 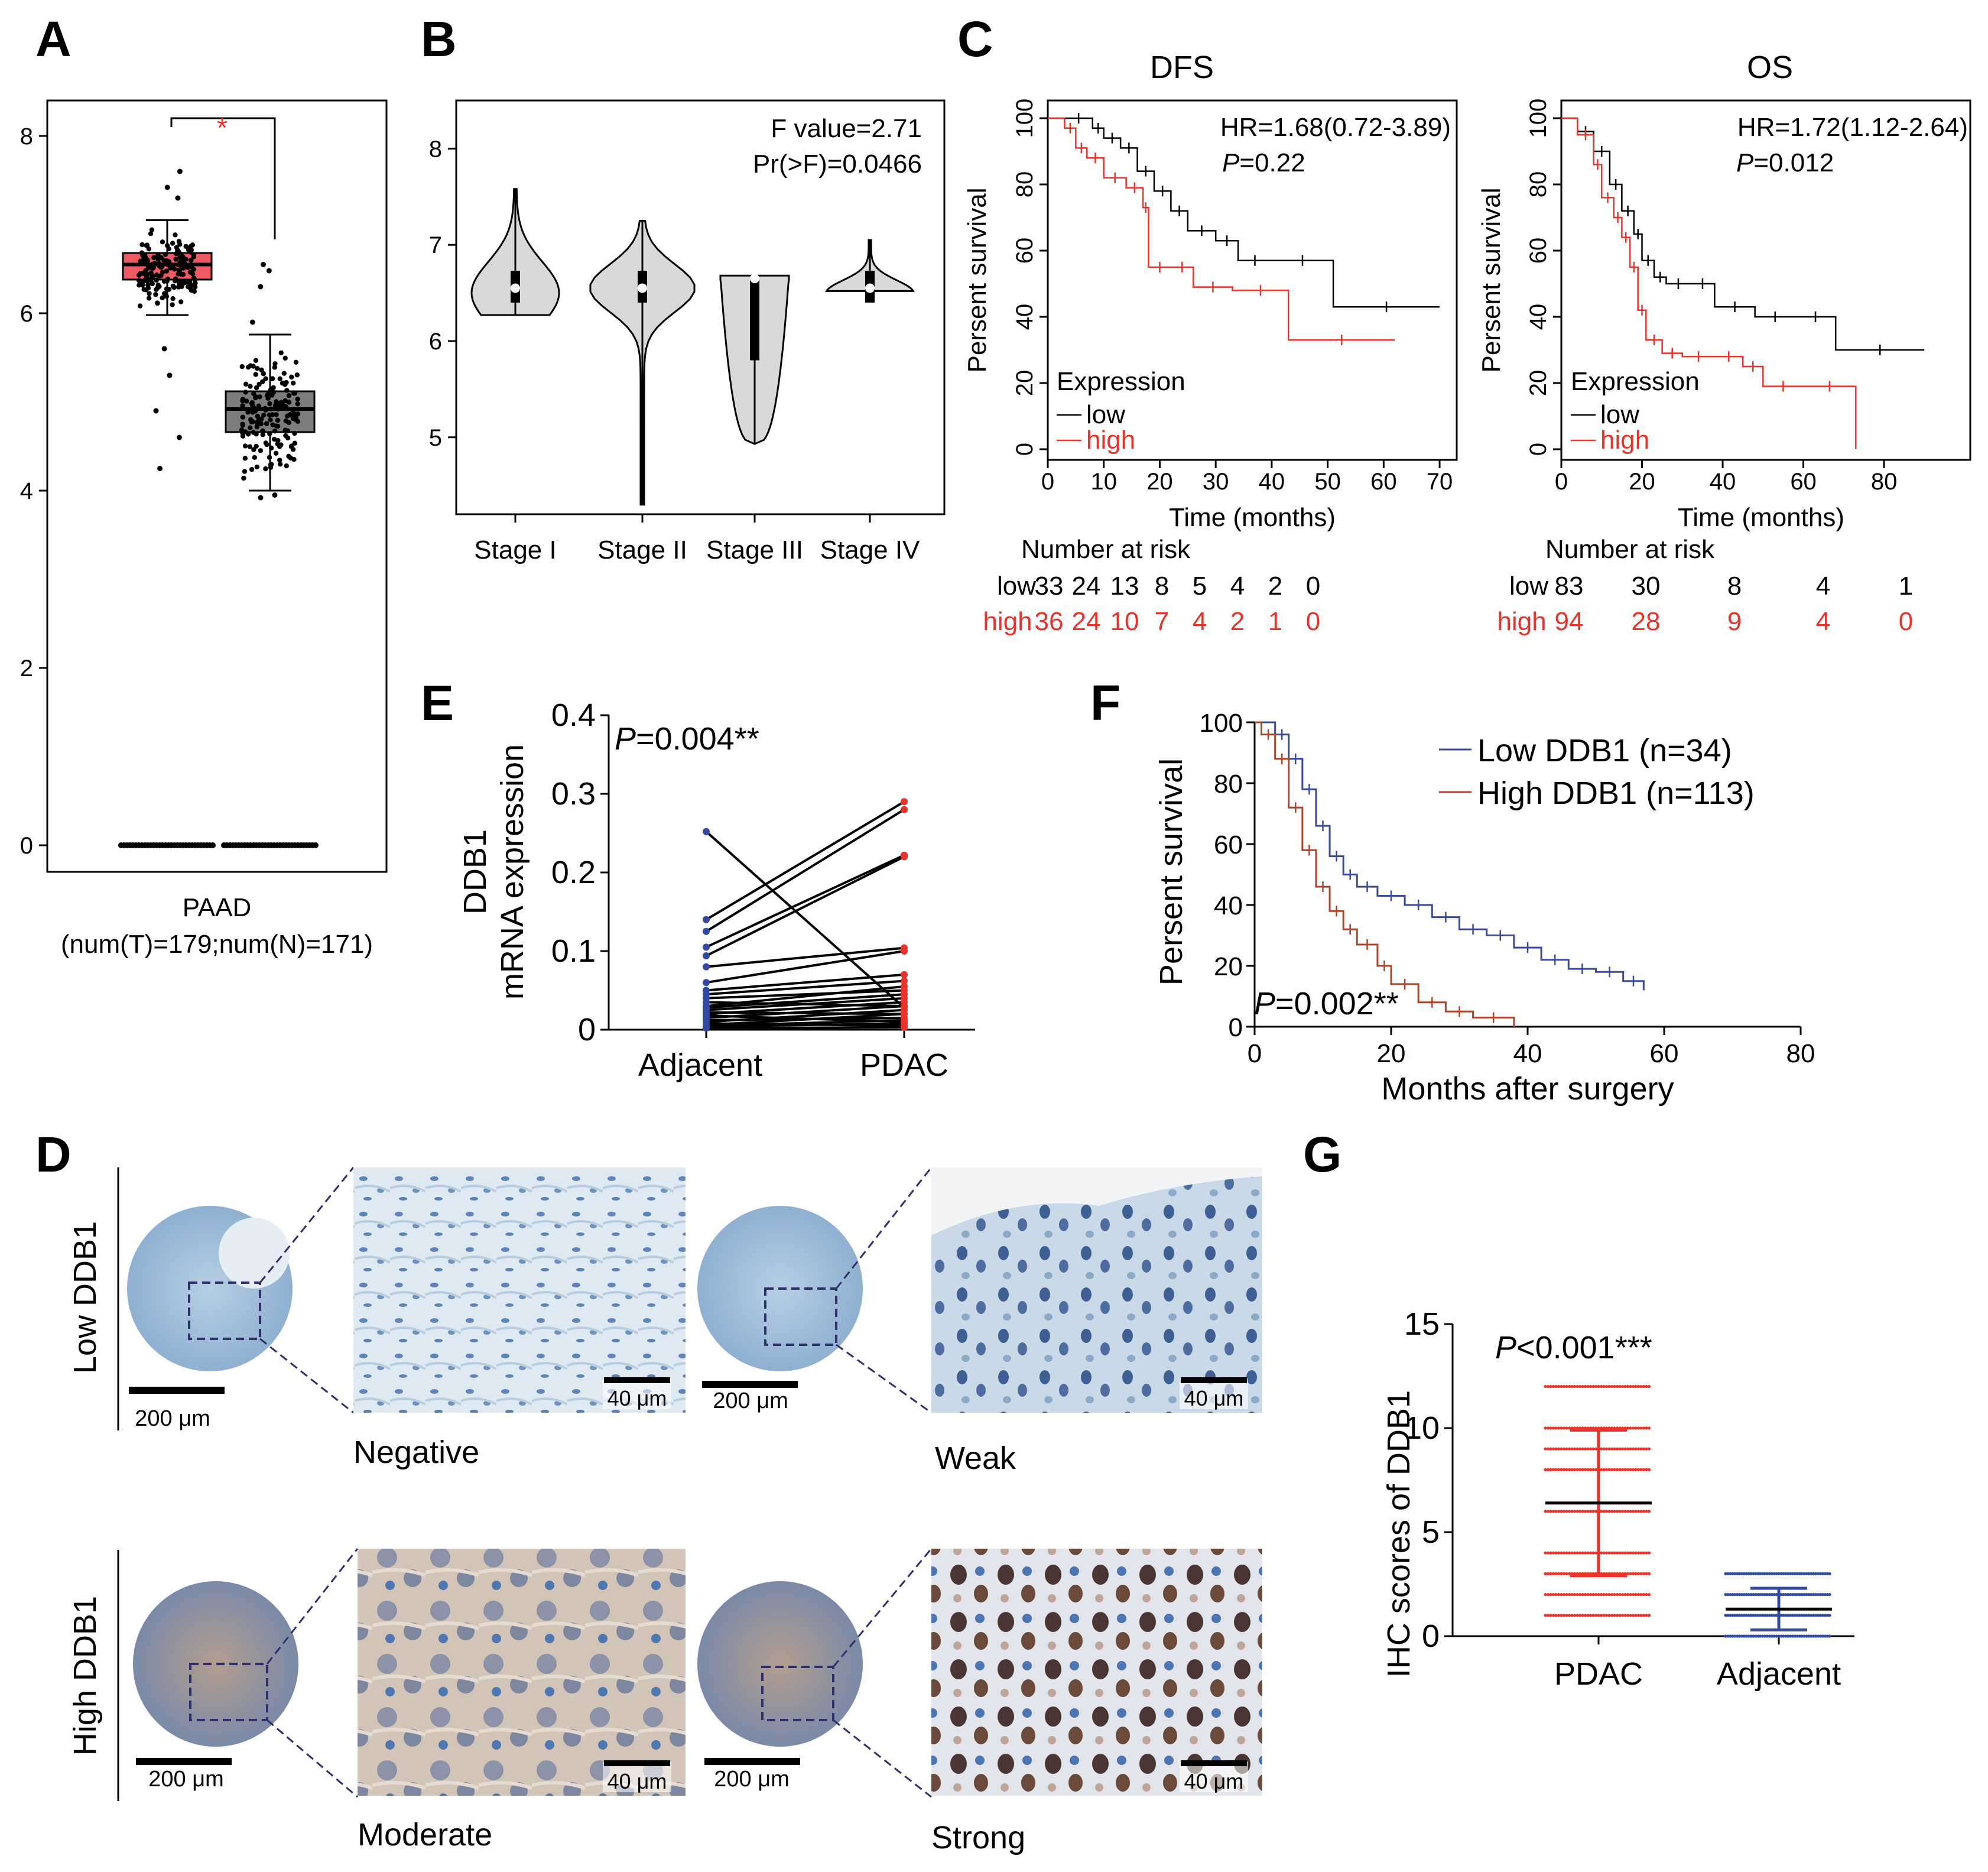 I want to click on zoom-line-moderate-bottom, so click(x=312, y=1758).